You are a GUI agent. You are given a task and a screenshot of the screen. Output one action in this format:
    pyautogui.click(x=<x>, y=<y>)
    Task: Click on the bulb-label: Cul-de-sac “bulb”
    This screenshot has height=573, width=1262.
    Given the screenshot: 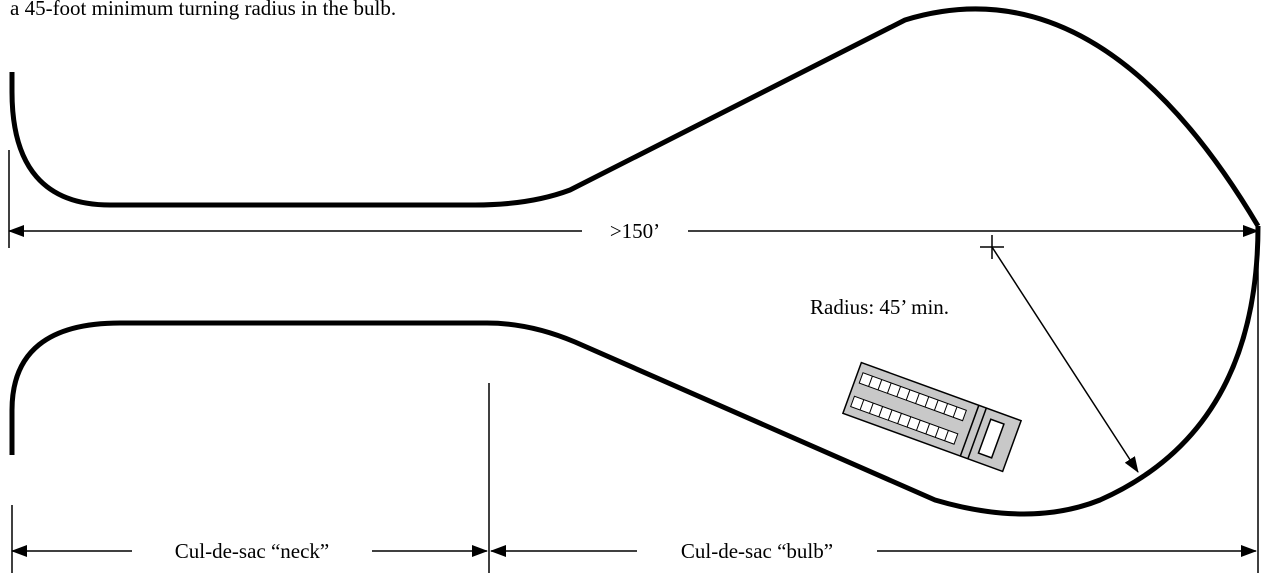 What is the action you would take?
    pyautogui.click(x=757, y=551)
    